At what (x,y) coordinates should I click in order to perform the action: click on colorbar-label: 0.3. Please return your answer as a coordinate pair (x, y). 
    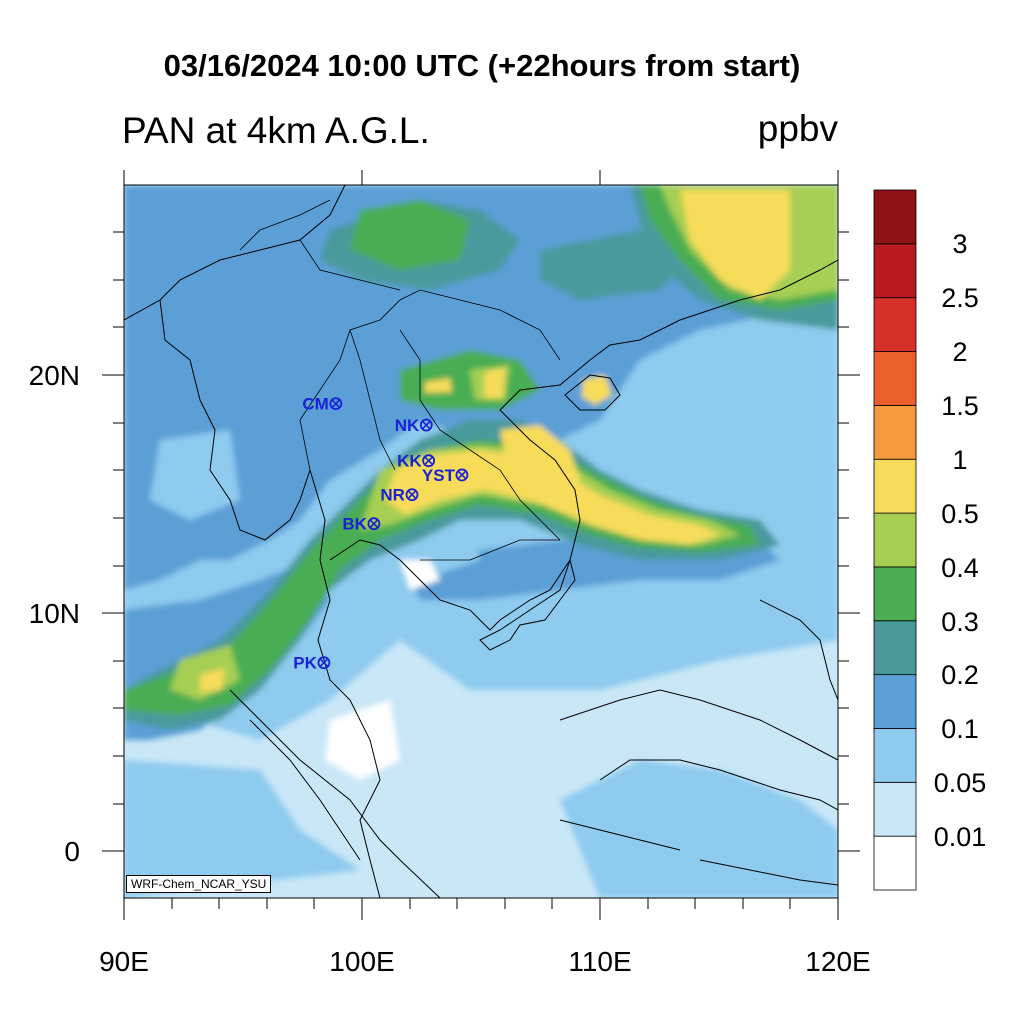
    Looking at the image, I should click on (960, 622).